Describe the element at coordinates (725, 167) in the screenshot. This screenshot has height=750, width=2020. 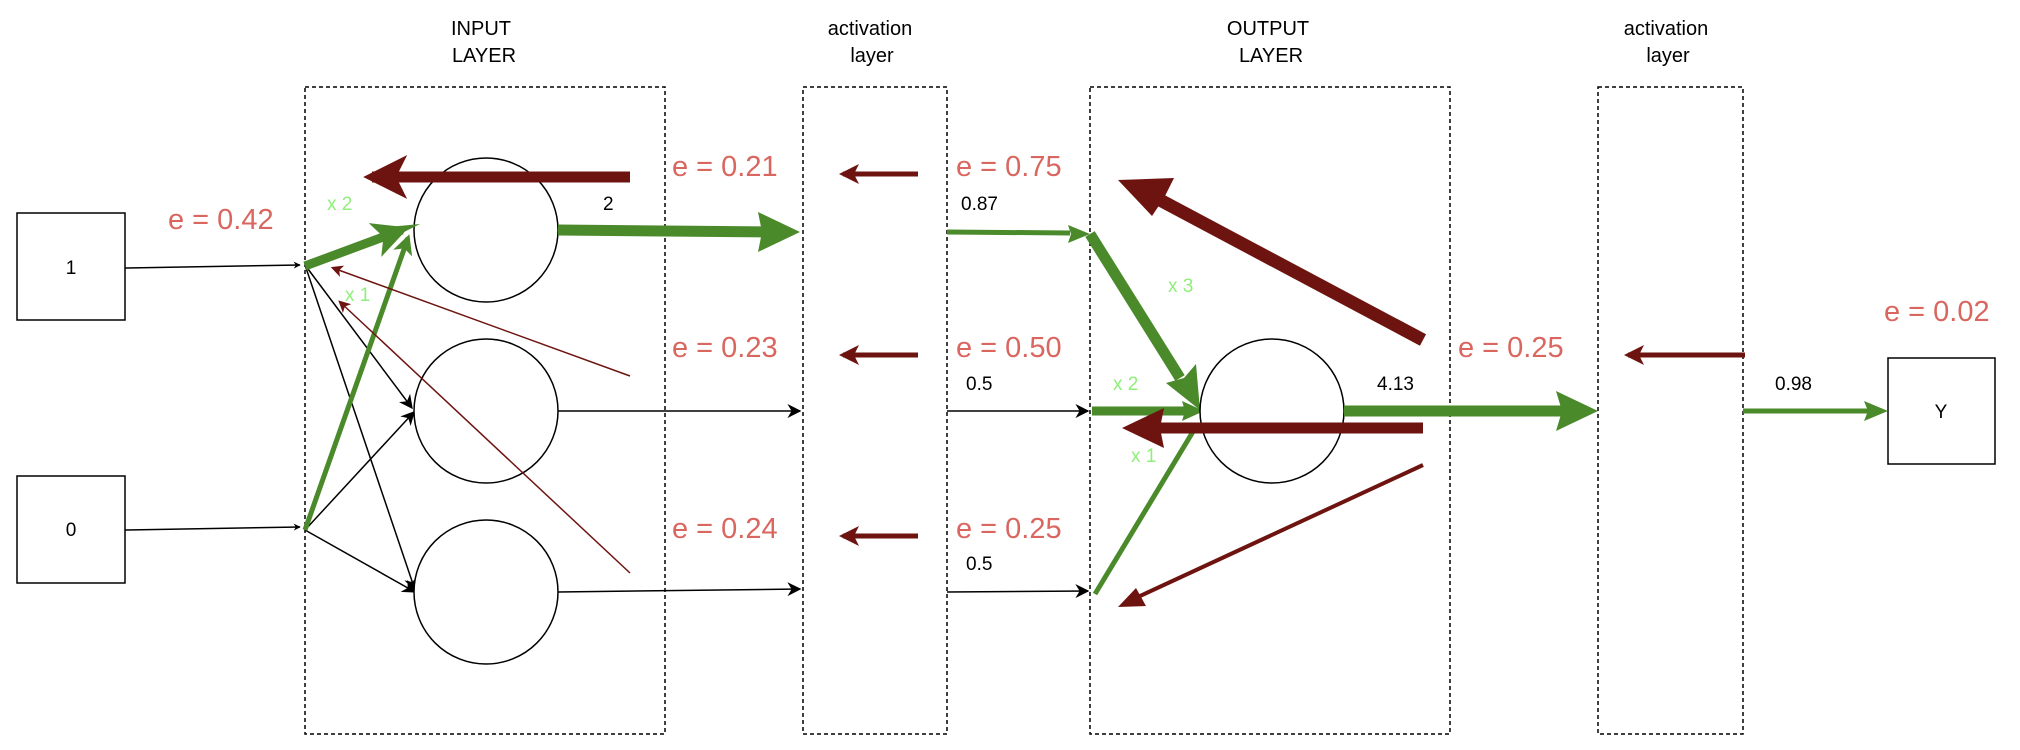
I see `error-label-hidden-1: e = 0.21` at that location.